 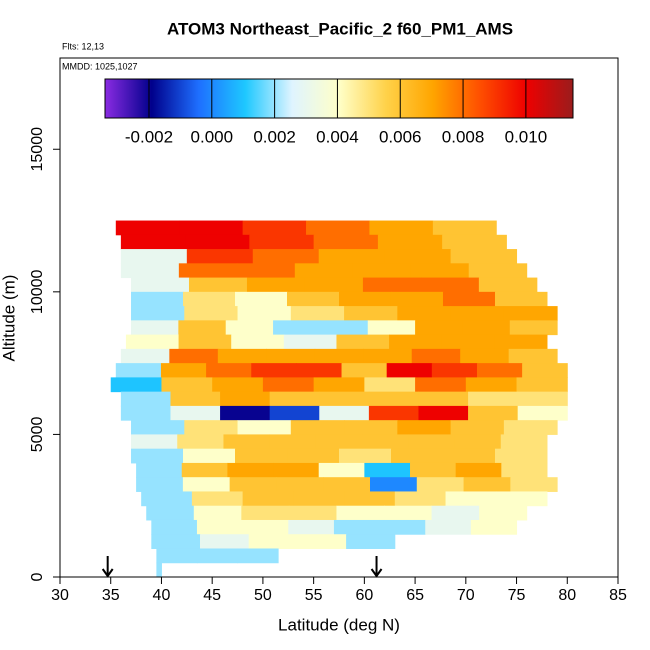 I want to click on y-tick-label: 15000, so click(x=37, y=149).